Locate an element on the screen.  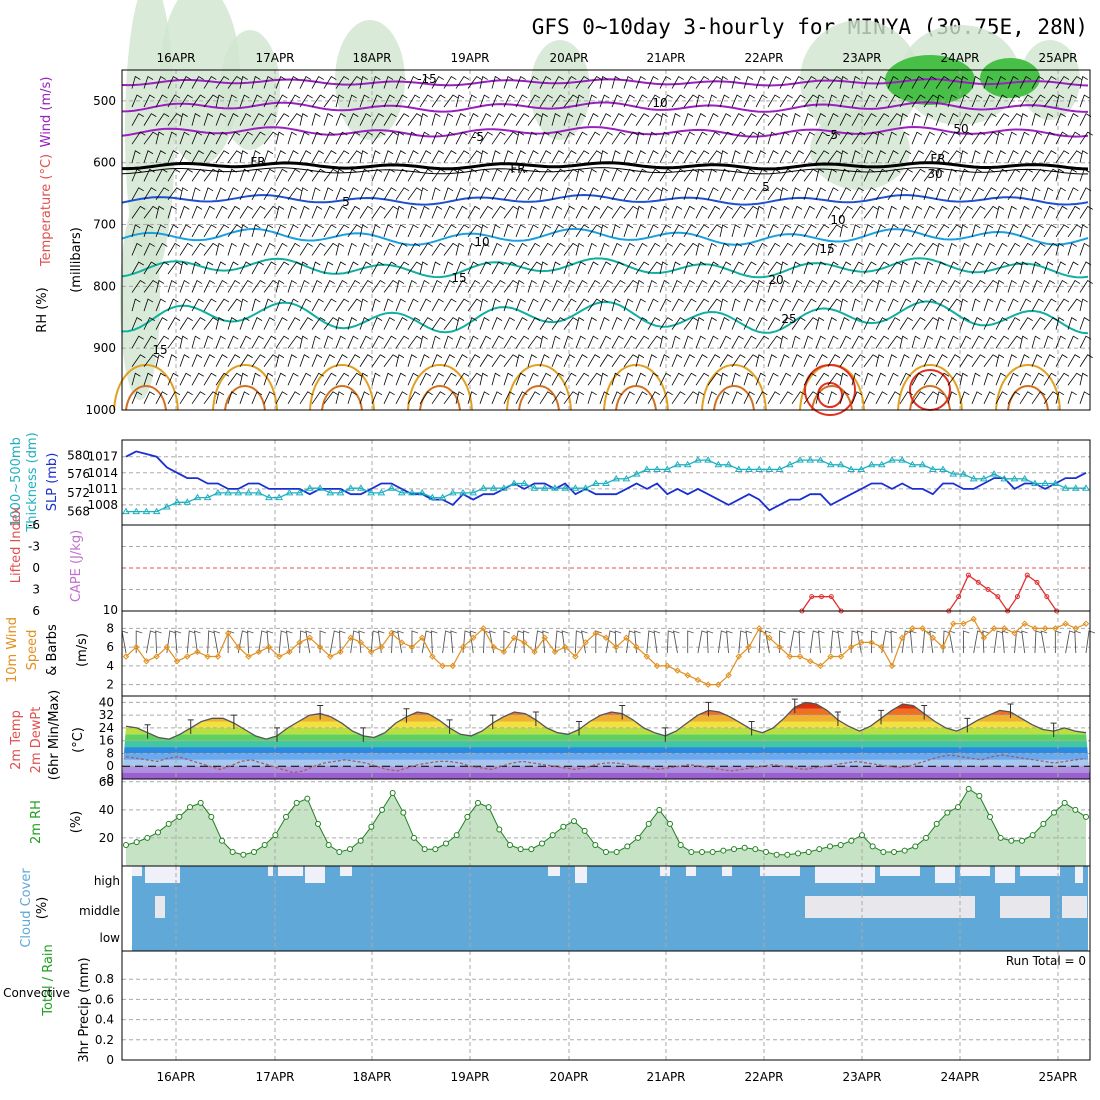
li-tick-label: 0 is located at coordinates (36, 568).